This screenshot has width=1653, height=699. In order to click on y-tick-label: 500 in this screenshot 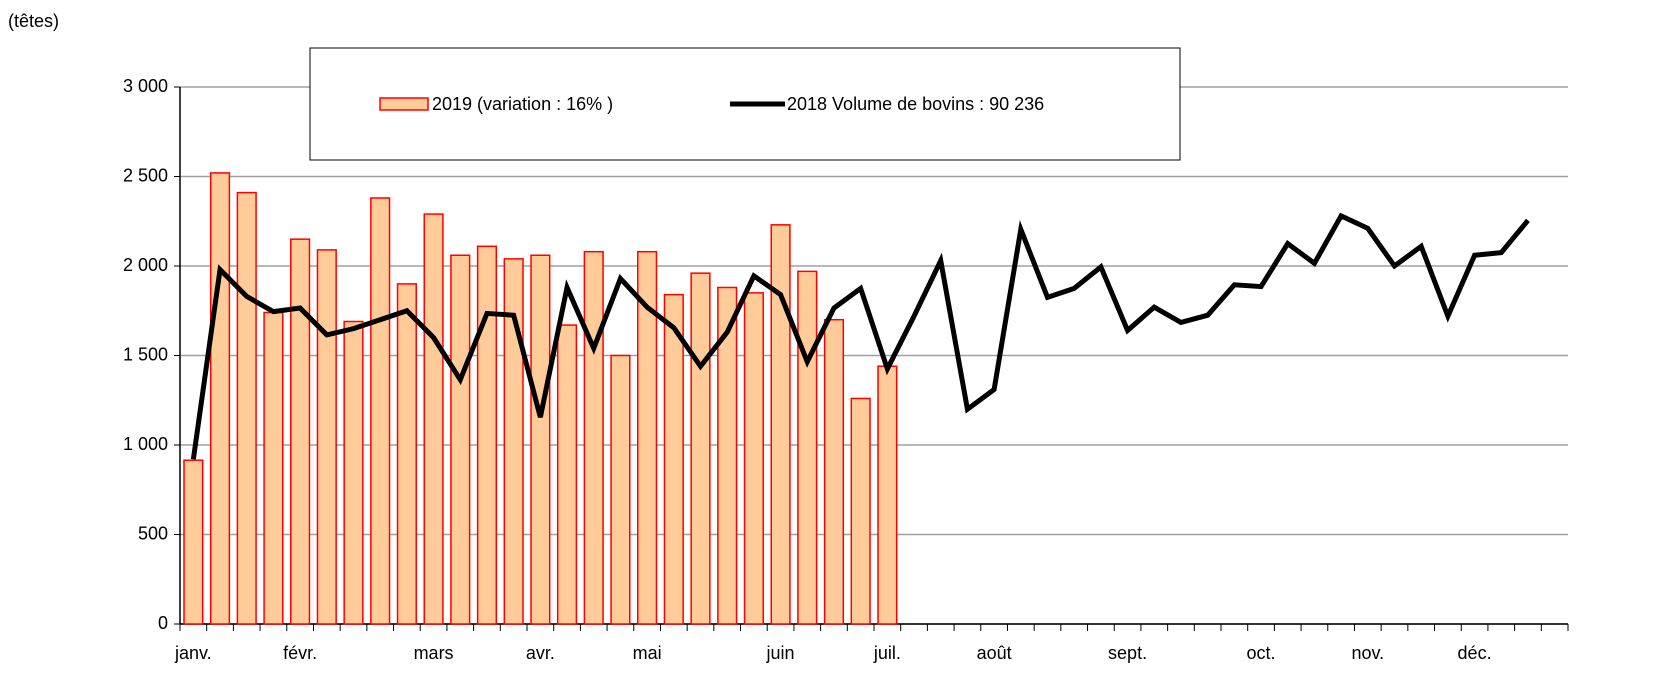, I will do `click(153, 533)`.